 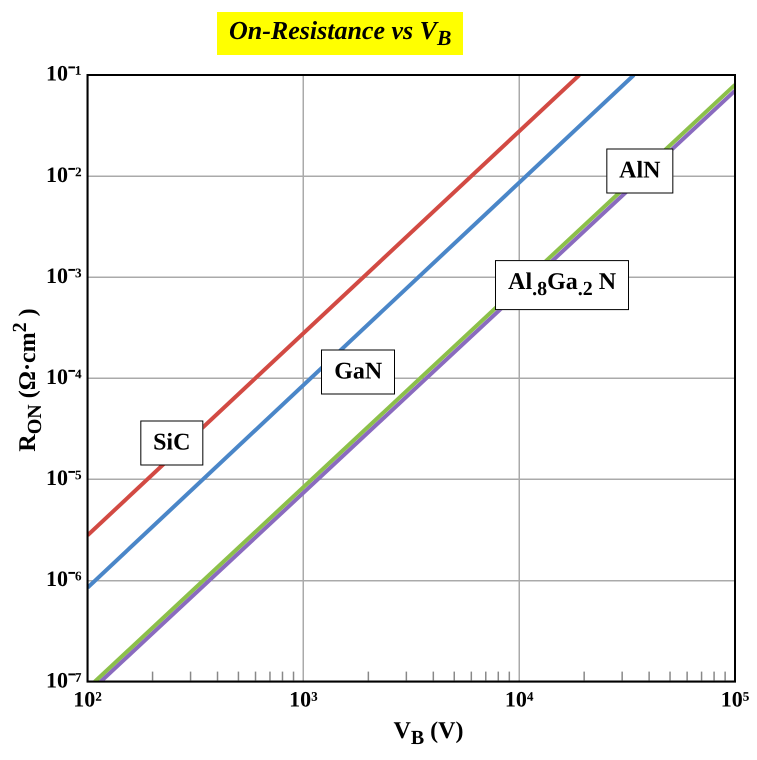 What do you see at coordinates (640, 171) in the screenshot?
I see `series-label: AlN` at bounding box center [640, 171].